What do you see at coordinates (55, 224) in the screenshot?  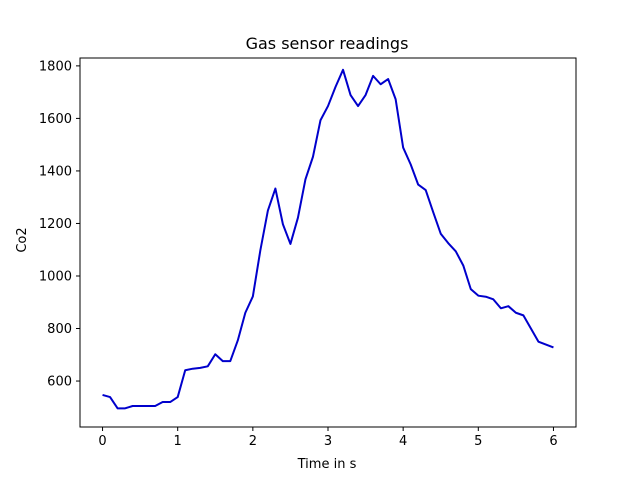 I see `y-tick-label: 1200` at bounding box center [55, 224].